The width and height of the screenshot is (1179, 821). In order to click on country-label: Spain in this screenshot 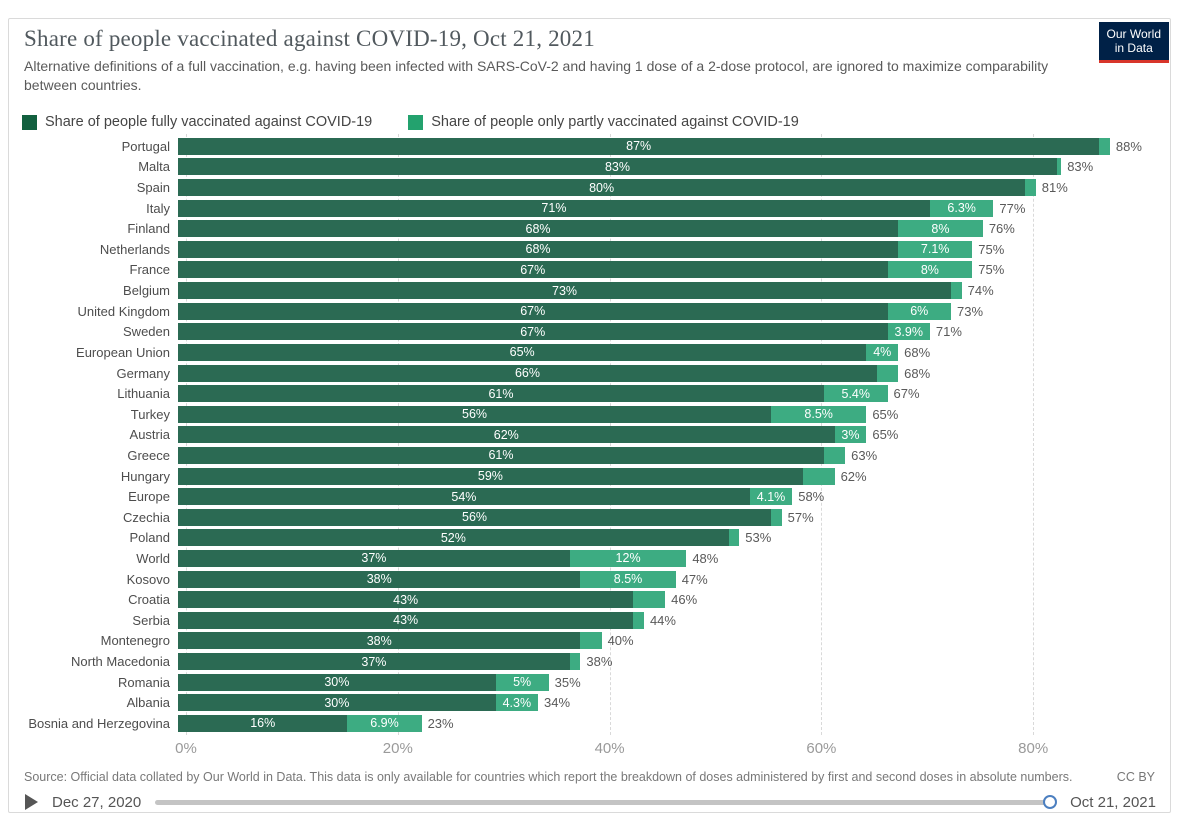, I will do `click(153, 188)`.